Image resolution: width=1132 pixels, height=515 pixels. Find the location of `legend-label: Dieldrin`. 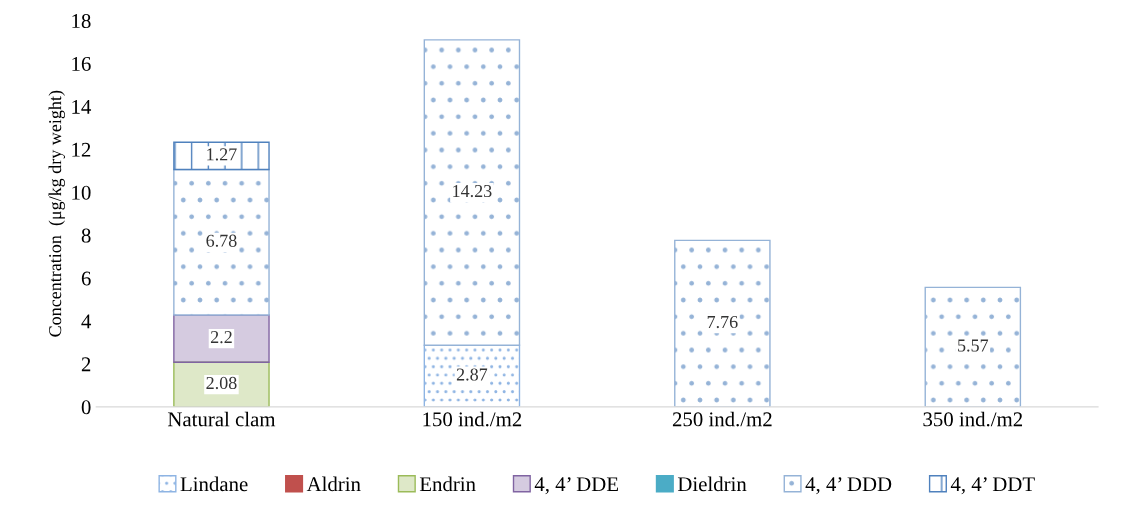

legend-label: Dieldrin is located at coordinates (712, 484).